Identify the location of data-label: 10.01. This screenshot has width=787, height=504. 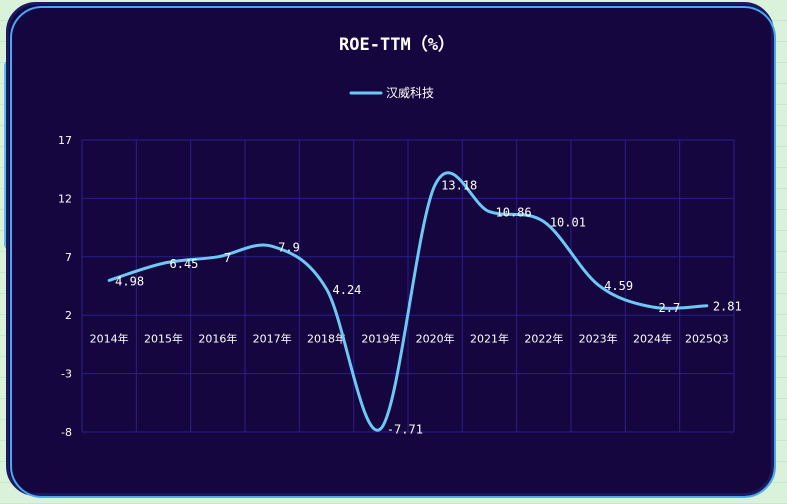
(568, 223).